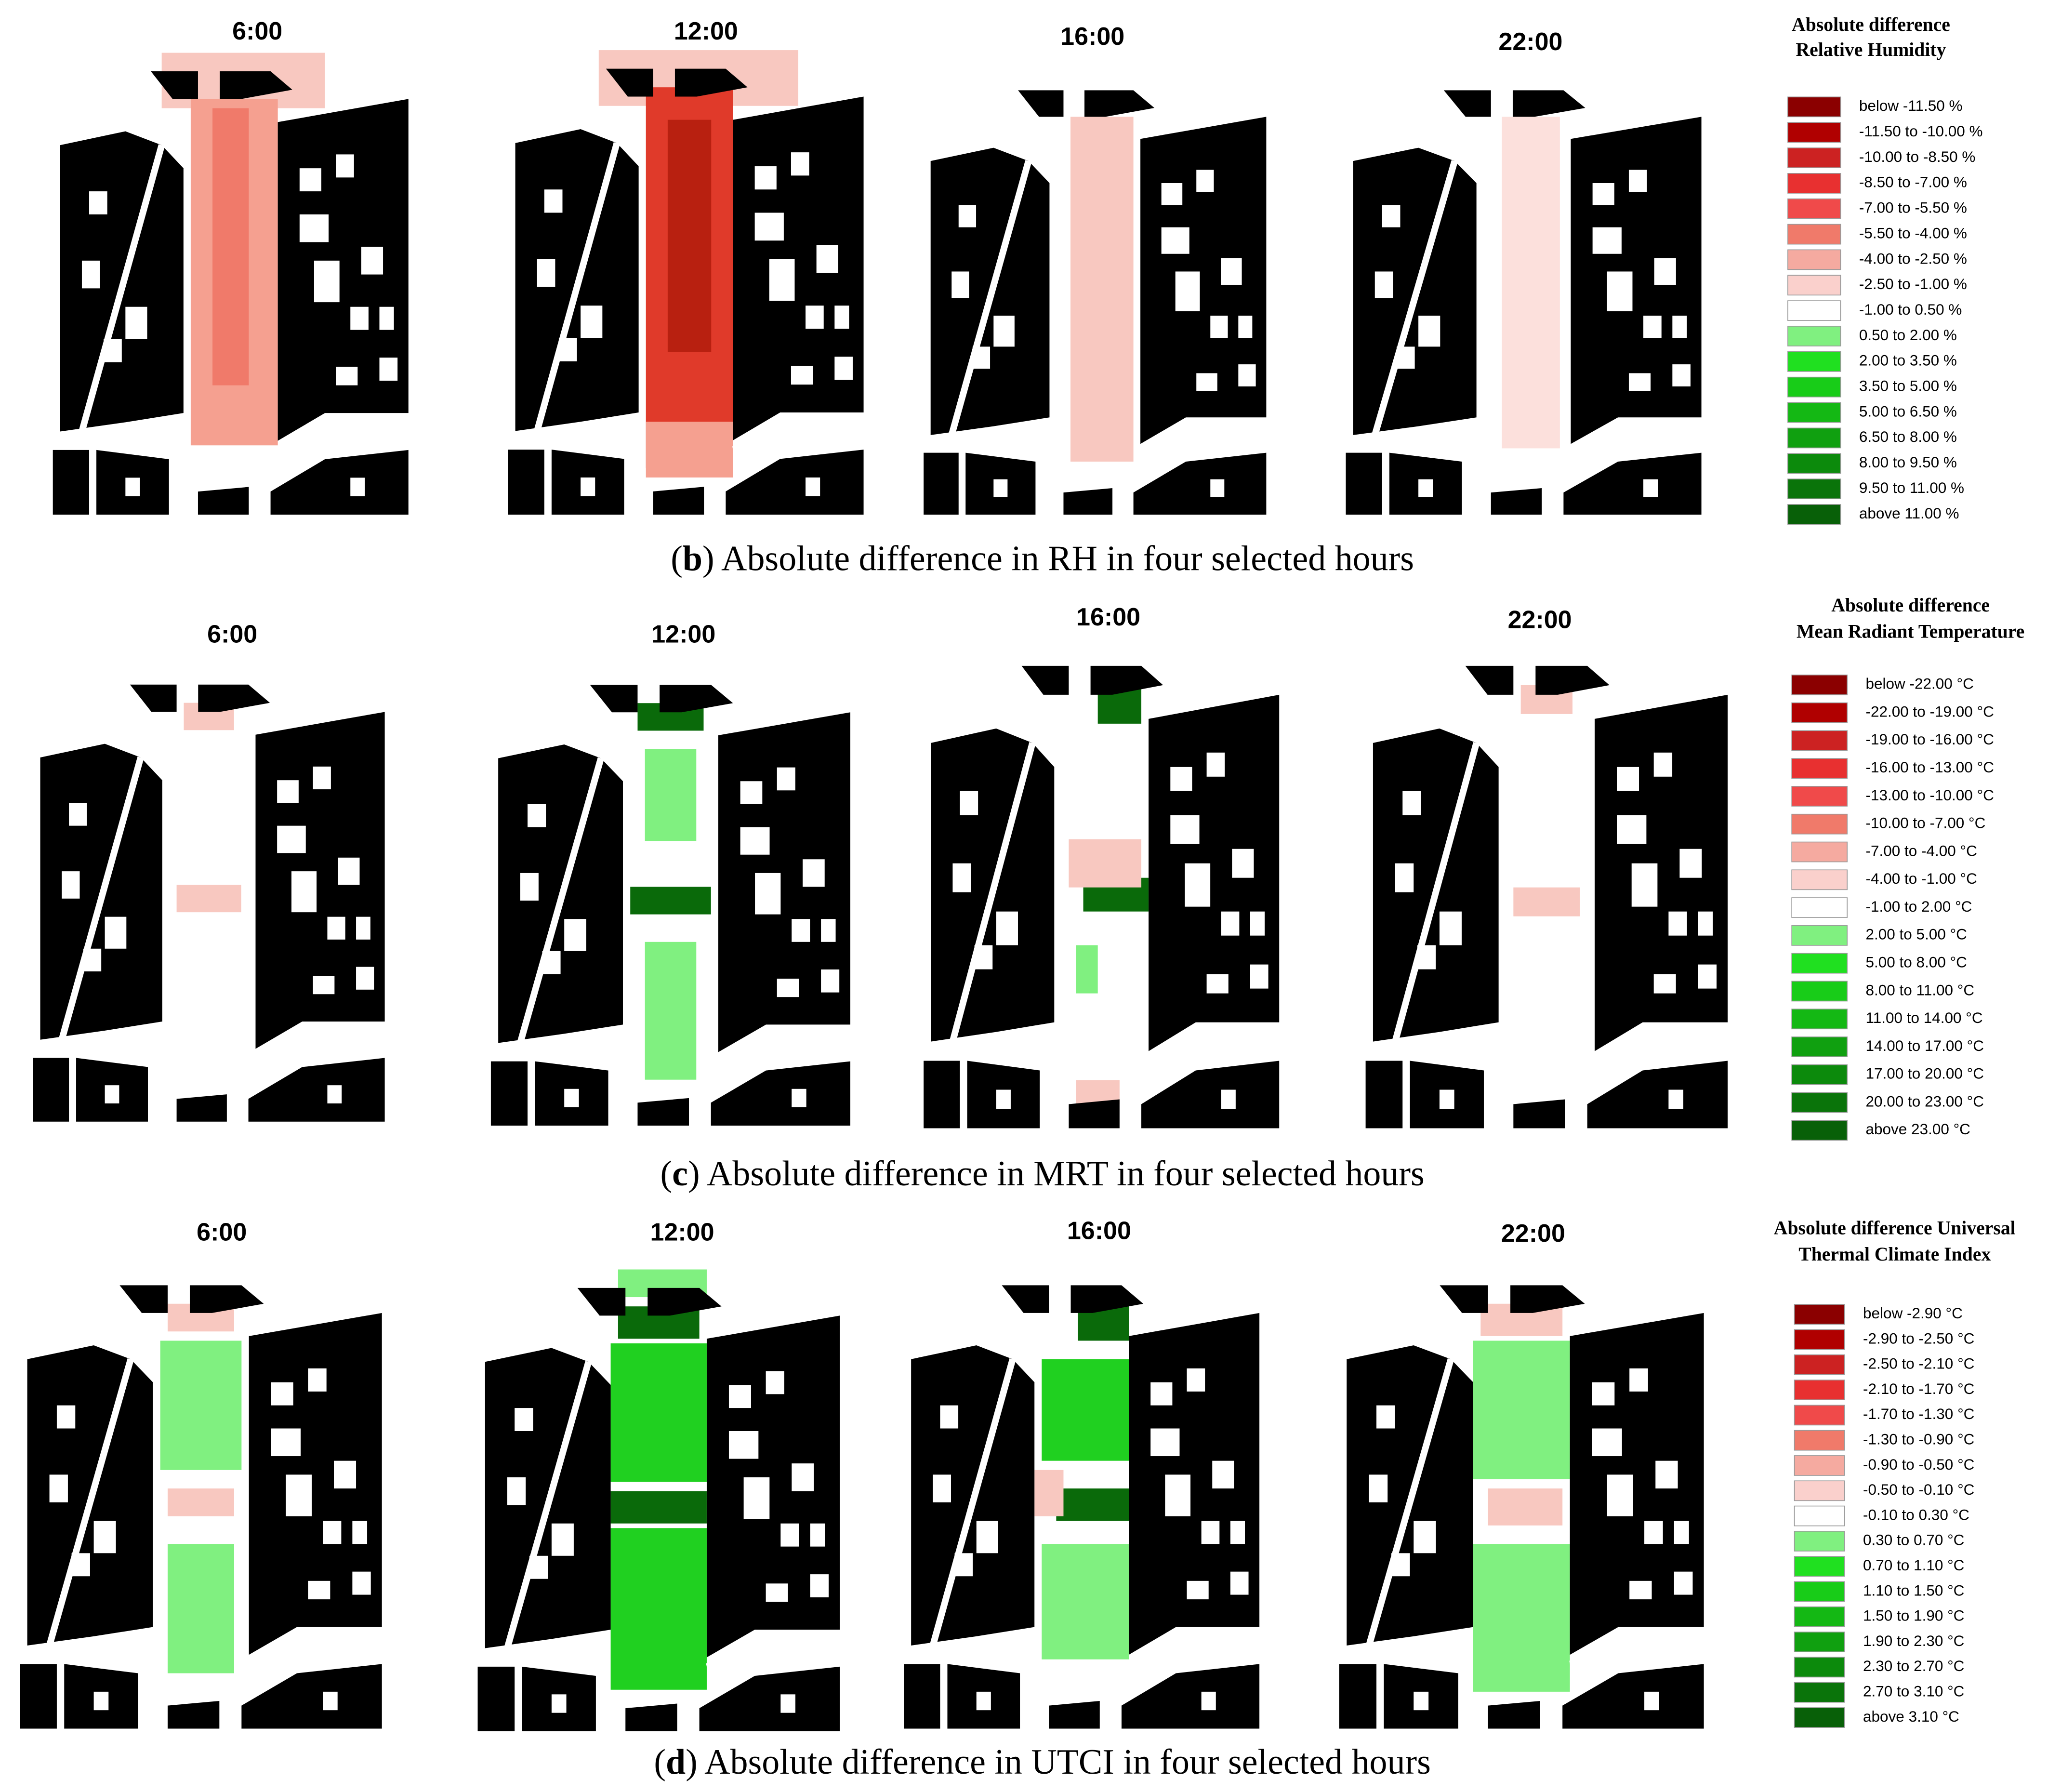 This screenshot has width=2061, height=1792. What do you see at coordinates (1913, 182) in the screenshot?
I see `legend-label: -8.50 to -7.00 %` at bounding box center [1913, 182].